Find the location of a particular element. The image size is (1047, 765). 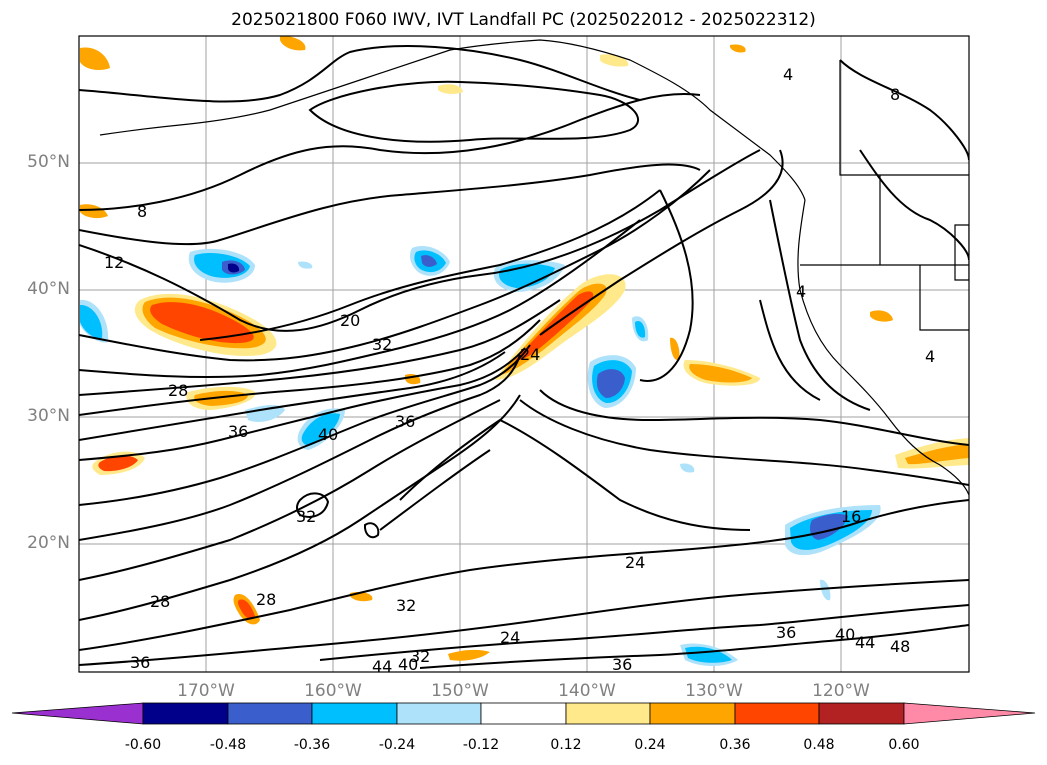

contour-label-28c: 28 is located at coordinates (266, 599).